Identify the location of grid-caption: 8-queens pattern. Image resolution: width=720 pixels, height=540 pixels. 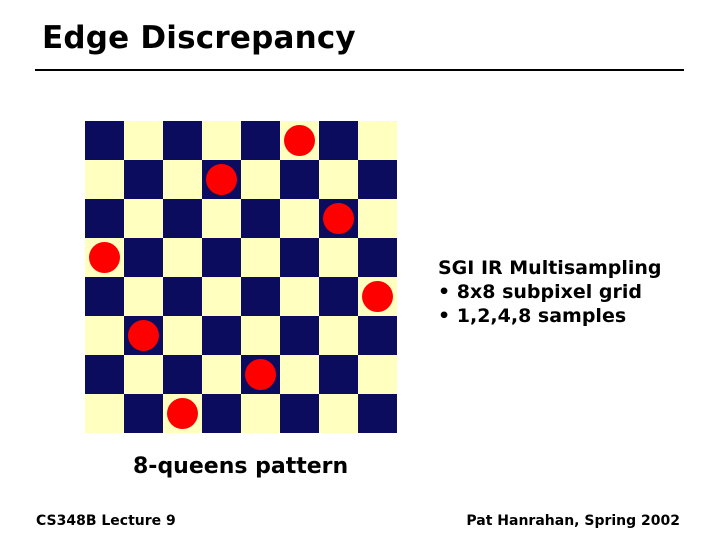
(241, 466).